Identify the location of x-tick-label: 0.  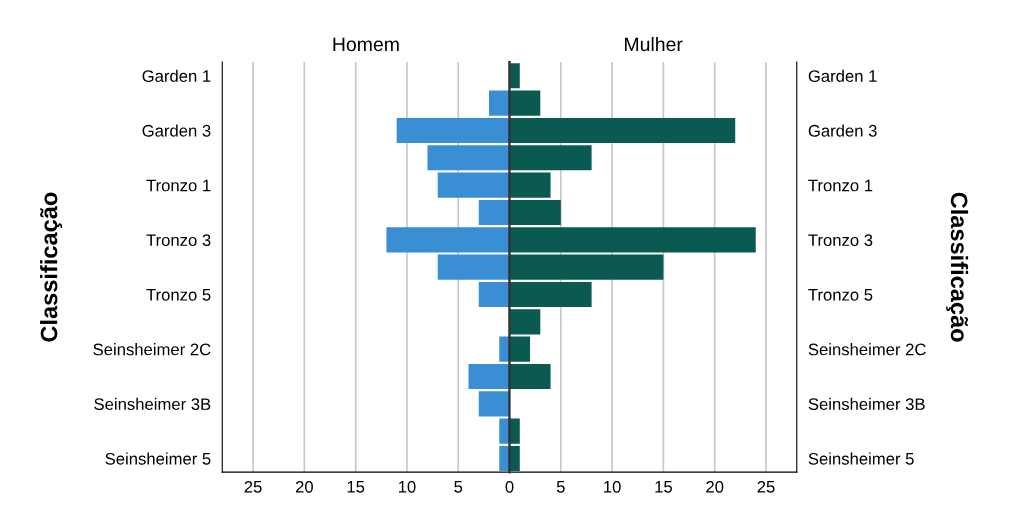
(509, 486).